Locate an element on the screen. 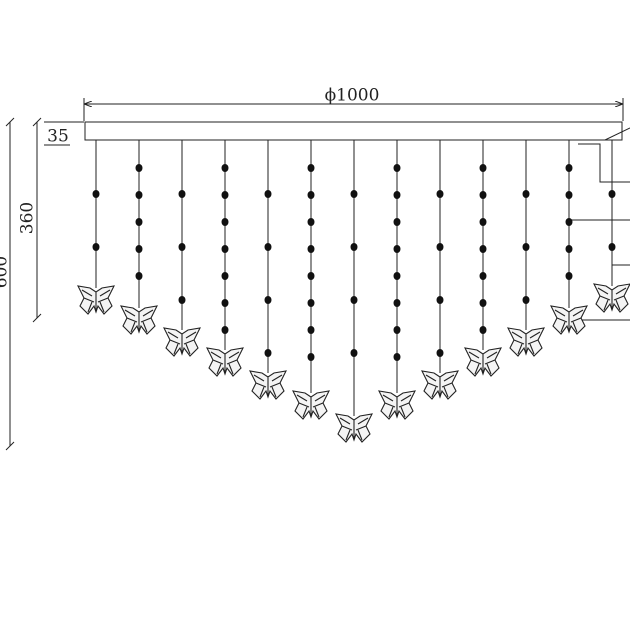 The width and height of the screenshot is (630, 625). short-drop-label: 360 is located at coordinates (28, 218).